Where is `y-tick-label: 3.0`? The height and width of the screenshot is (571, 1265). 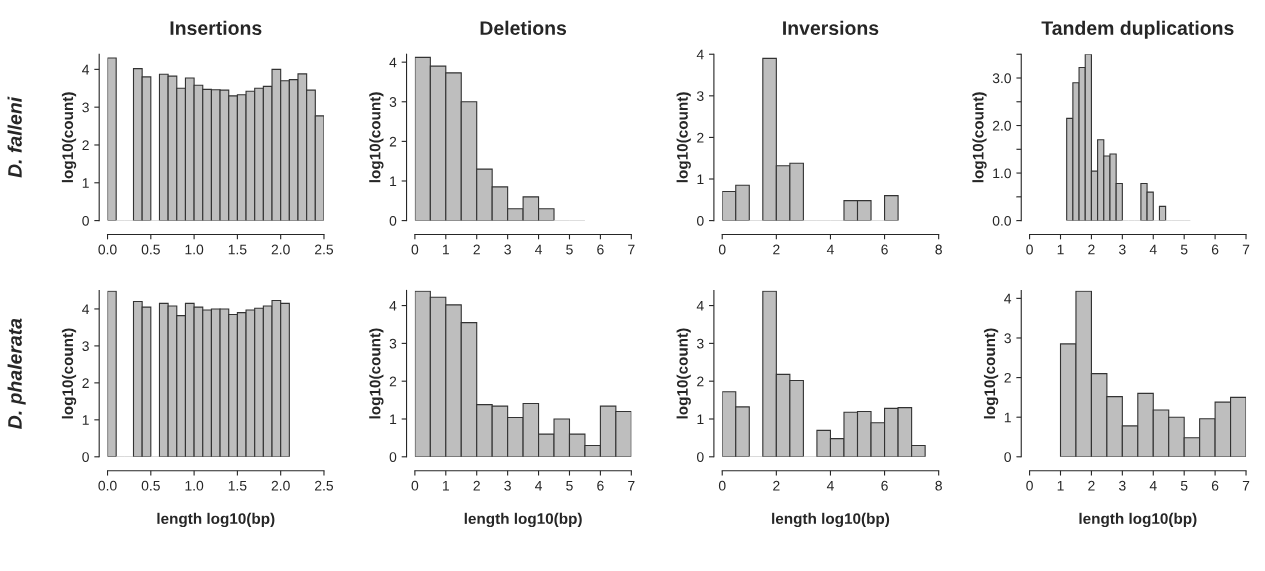 y-tick-label: 3.0 is located at coordinates (1001, 78).